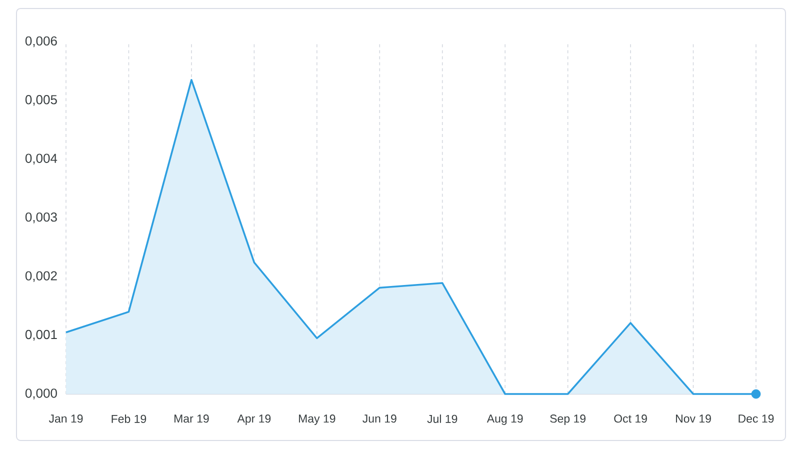 This screenshot has height=467, width=802. Describe the element at coordinates (254, 419) in the screenshot. I see `x-tick-label: Apr 19` at that location.